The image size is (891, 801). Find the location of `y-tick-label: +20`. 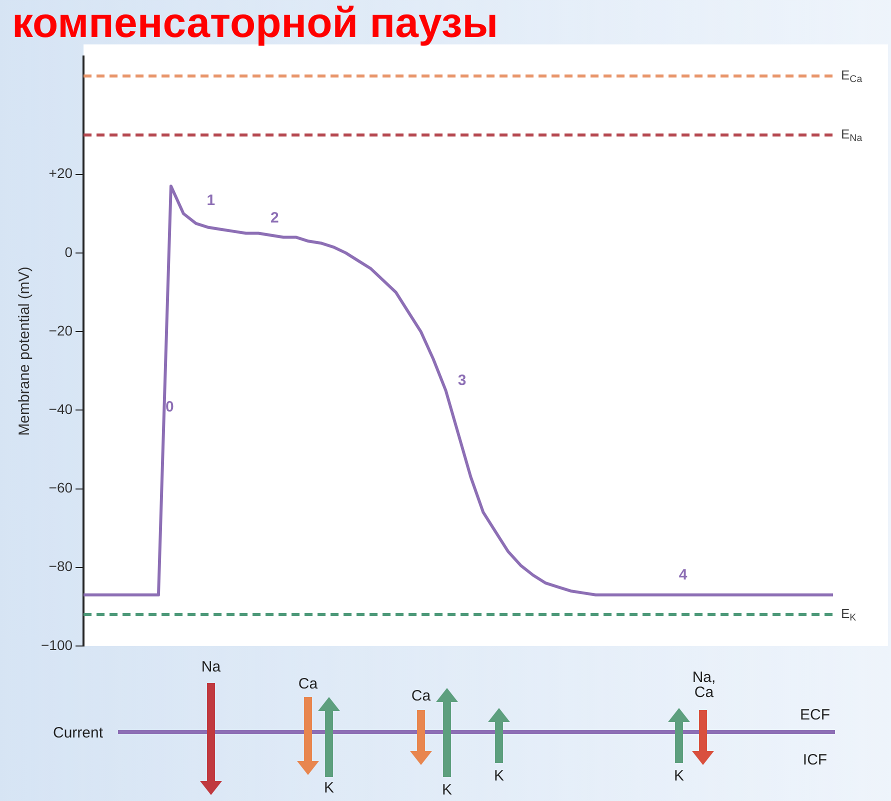

y-tick-label: +20 is located at coordinates (60, 173).